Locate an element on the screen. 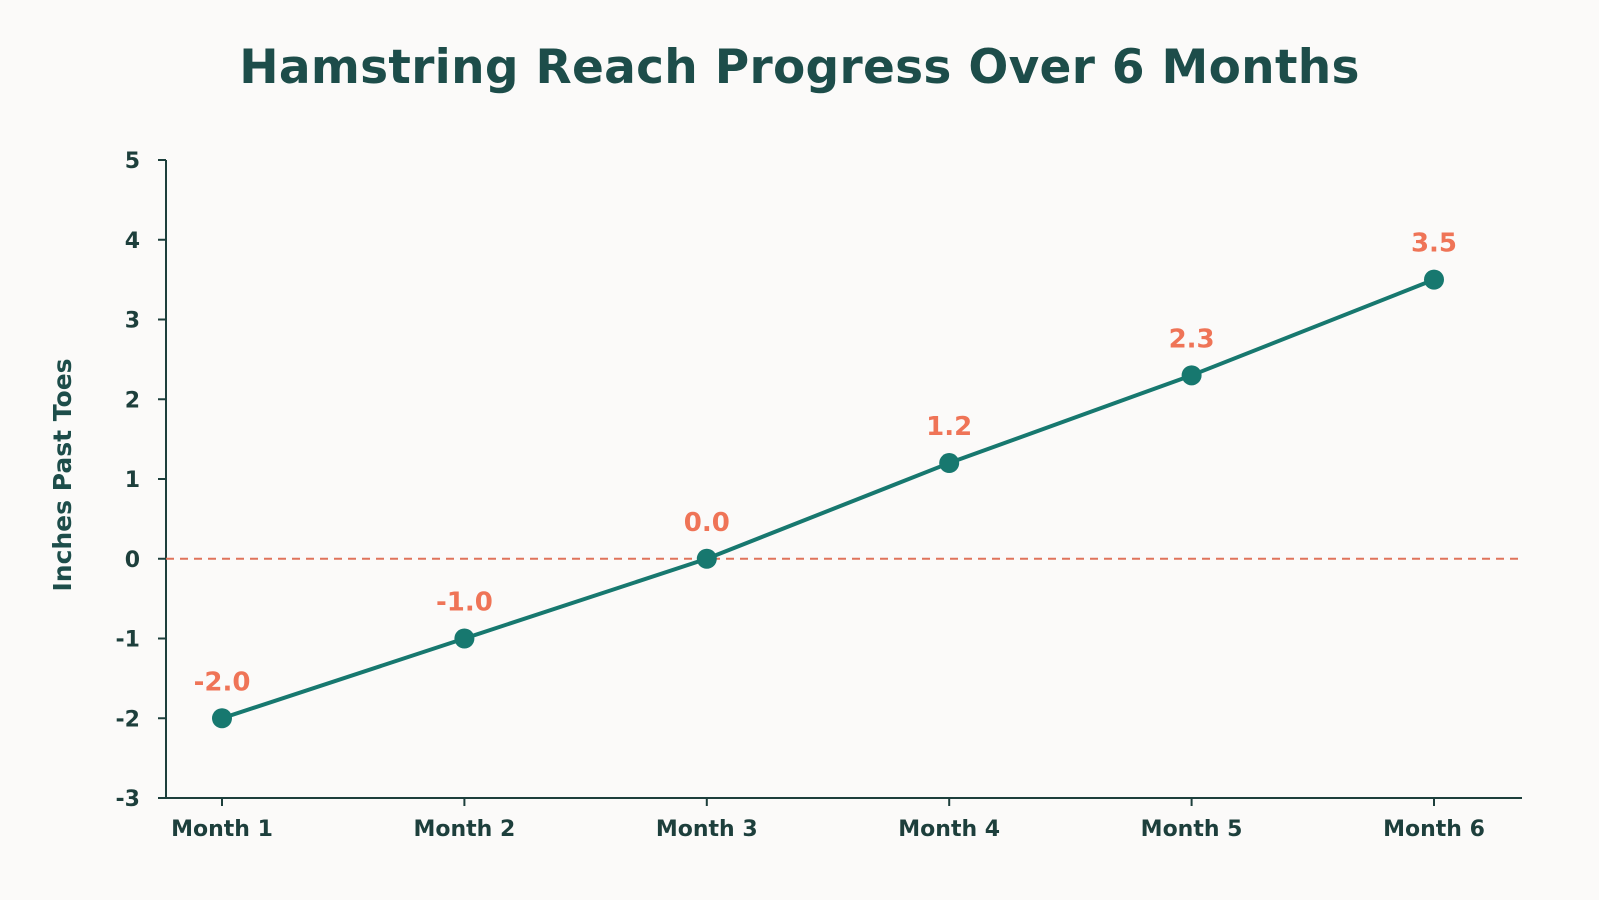 The width and height of the screenshot is (1599, 900). x-tick-label: Month 1 is located at coordinates (222, 829).